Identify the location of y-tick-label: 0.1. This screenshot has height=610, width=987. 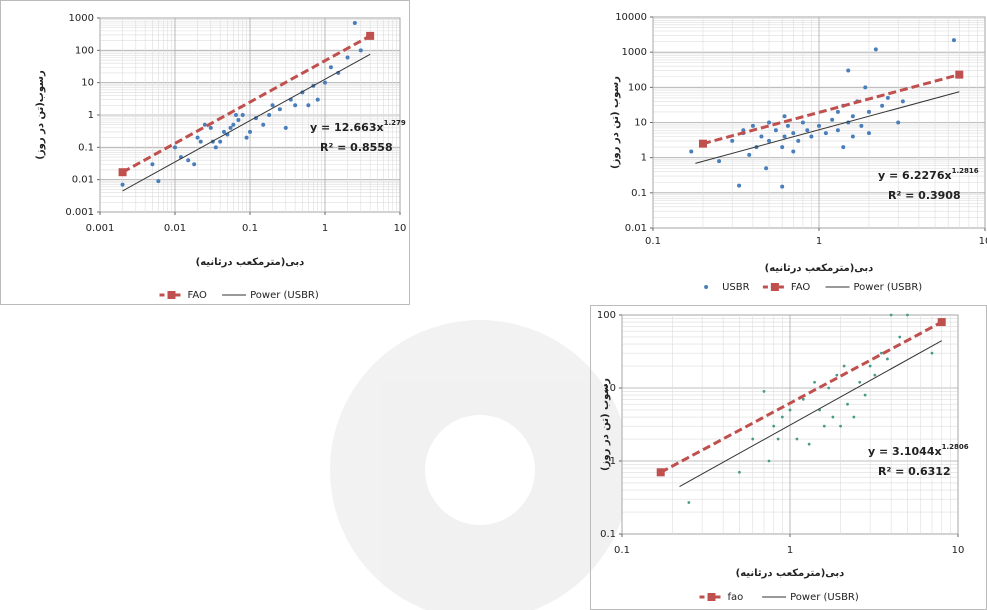
(608, 534).